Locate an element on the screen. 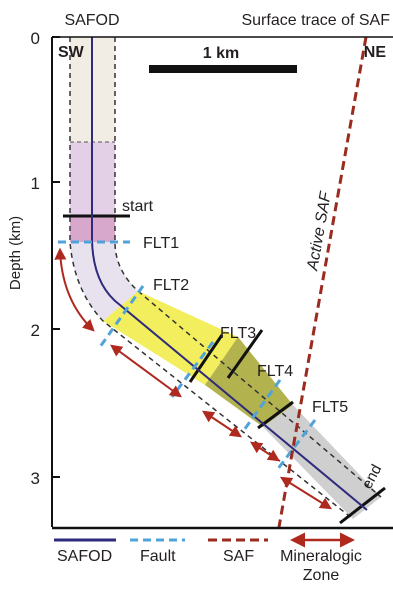  legend-safod-label: SAFOD is located at coordinates (84, 556).